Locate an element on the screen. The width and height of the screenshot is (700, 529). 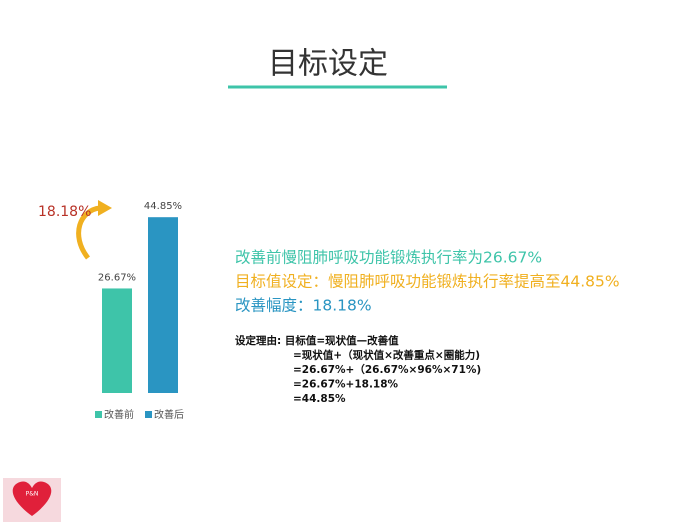
reasoning-line: =现状值+（现状值×改善重点×圈能力) is located at coordinates (386, 355).